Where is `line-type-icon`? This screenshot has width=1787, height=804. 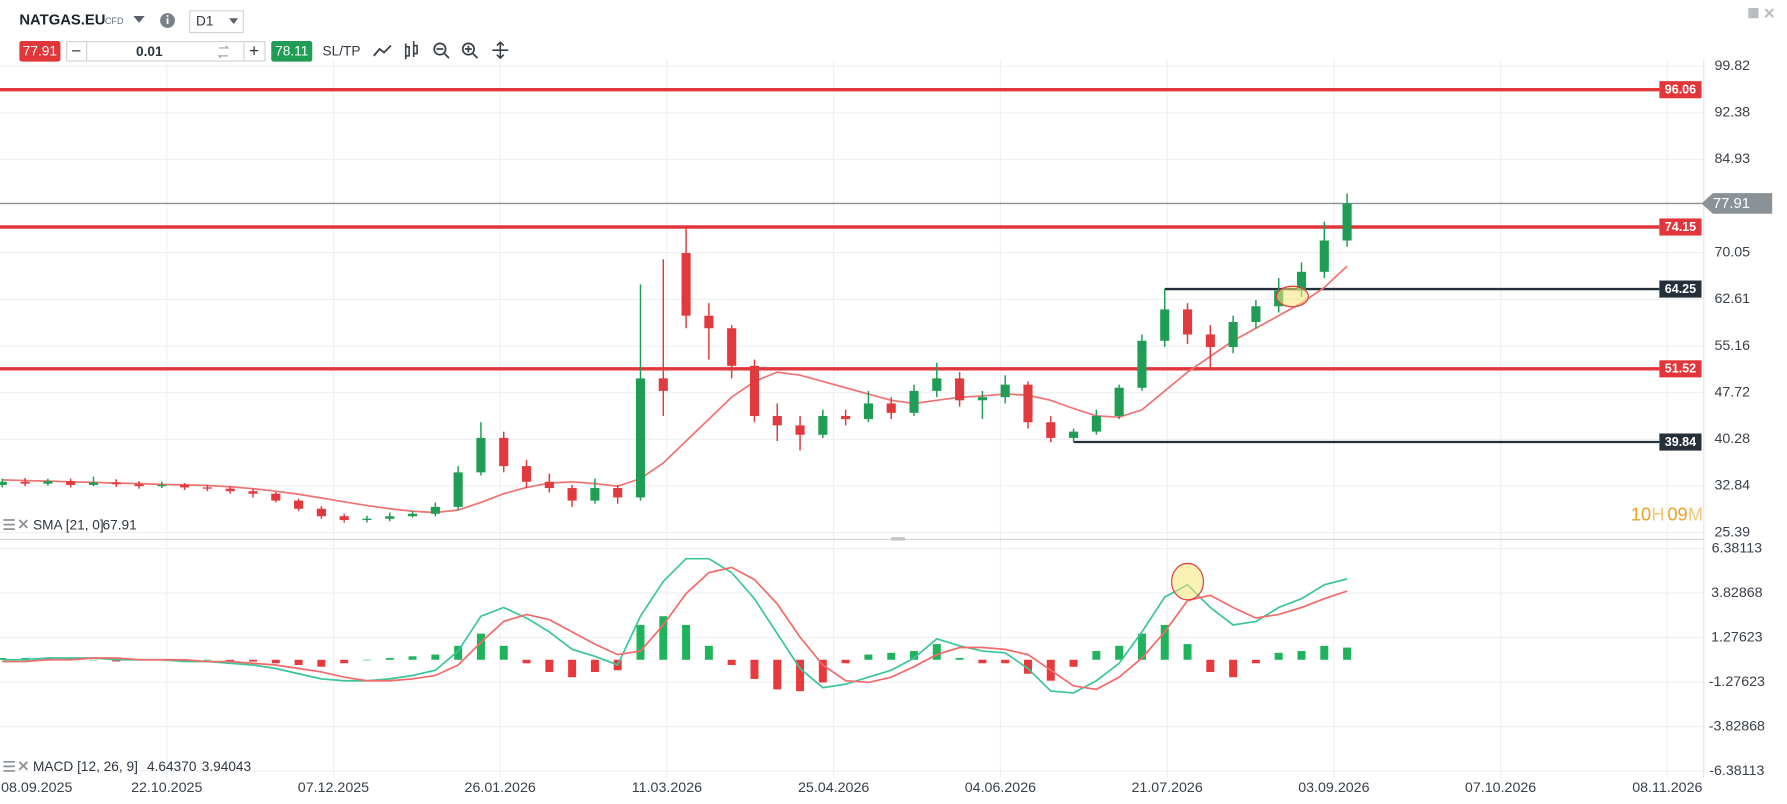 line-type-icon is located at coordinates (382, 50).